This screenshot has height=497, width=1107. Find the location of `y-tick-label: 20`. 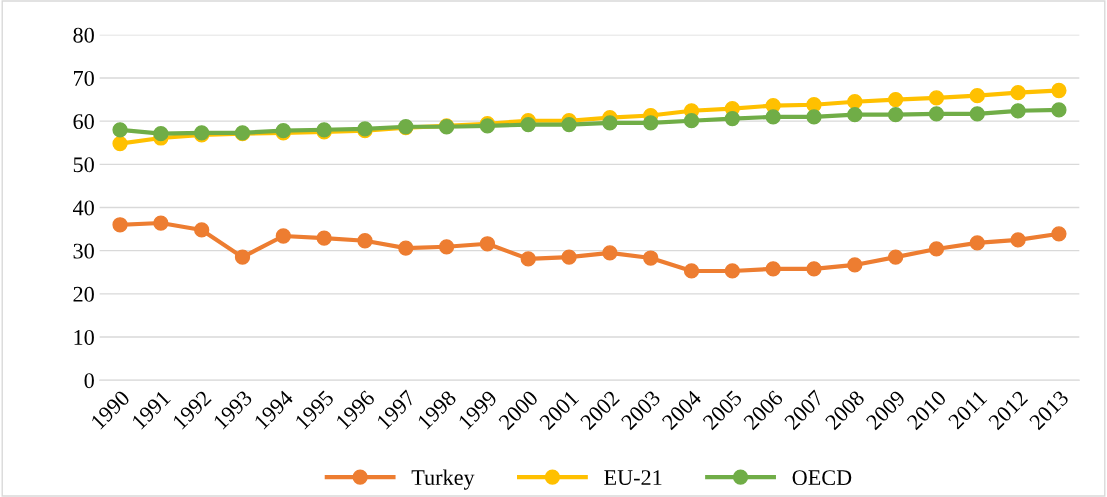

y-tick-label: 20 is located at coordinates (83, 294).